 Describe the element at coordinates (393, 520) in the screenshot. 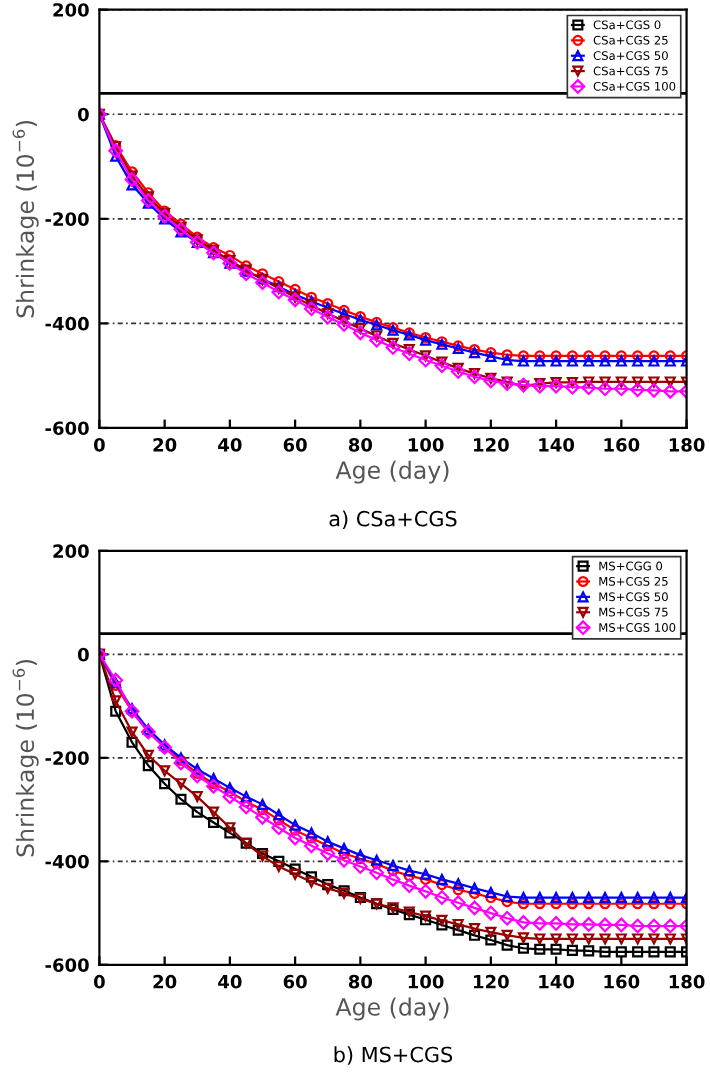

I see `text: a) CSa+CGS` at that location.